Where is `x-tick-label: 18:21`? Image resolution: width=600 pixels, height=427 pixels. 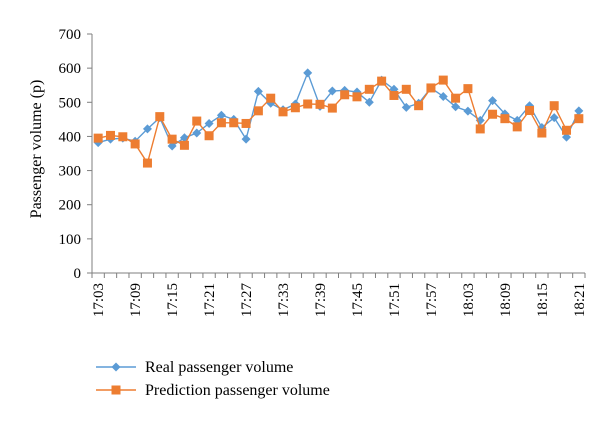
x-tick-label: 18:21 is located at coordinates (580, 300).